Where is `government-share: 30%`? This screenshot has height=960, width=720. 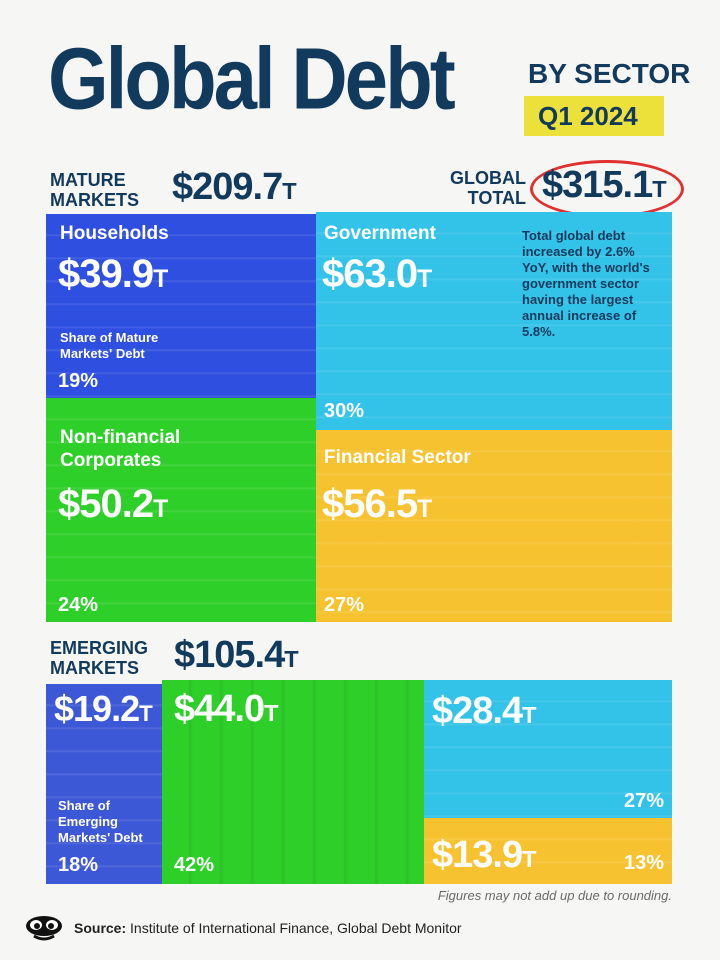
government-share: 30% is located at coordinates (344, 411).